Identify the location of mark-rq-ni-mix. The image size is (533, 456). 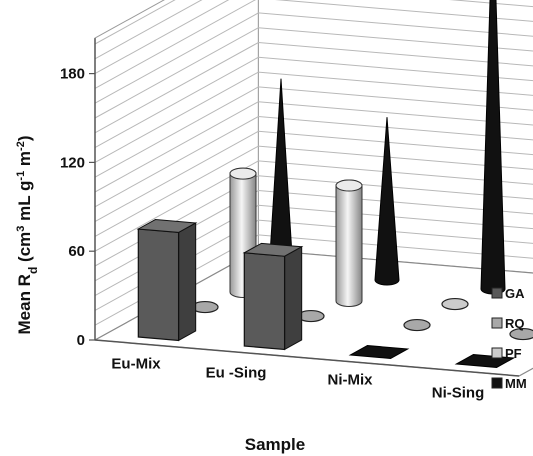
(417, 325).